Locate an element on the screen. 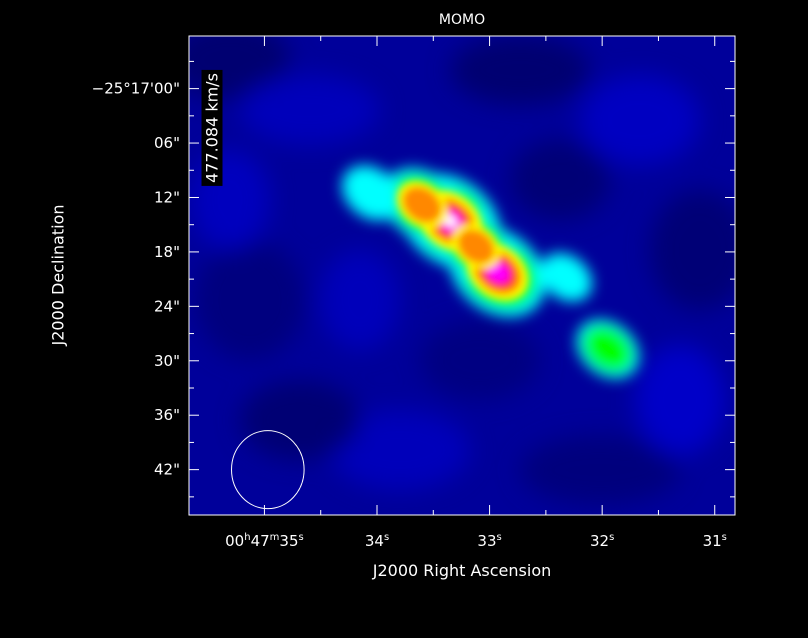 Image resolution: width=808 pixels, height=638 pixels. source-knot-east is located at coordinates (371, 193).